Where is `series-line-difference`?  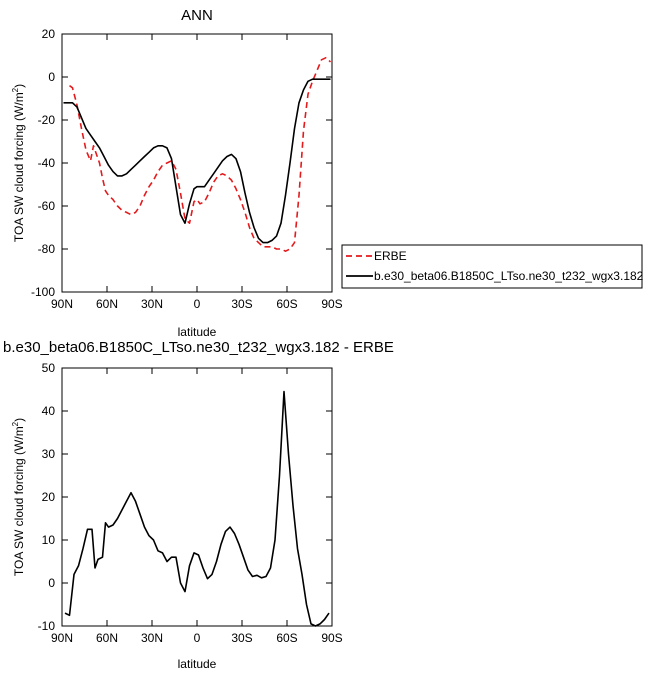
series-line-difference is located at coordinates (197, 508).